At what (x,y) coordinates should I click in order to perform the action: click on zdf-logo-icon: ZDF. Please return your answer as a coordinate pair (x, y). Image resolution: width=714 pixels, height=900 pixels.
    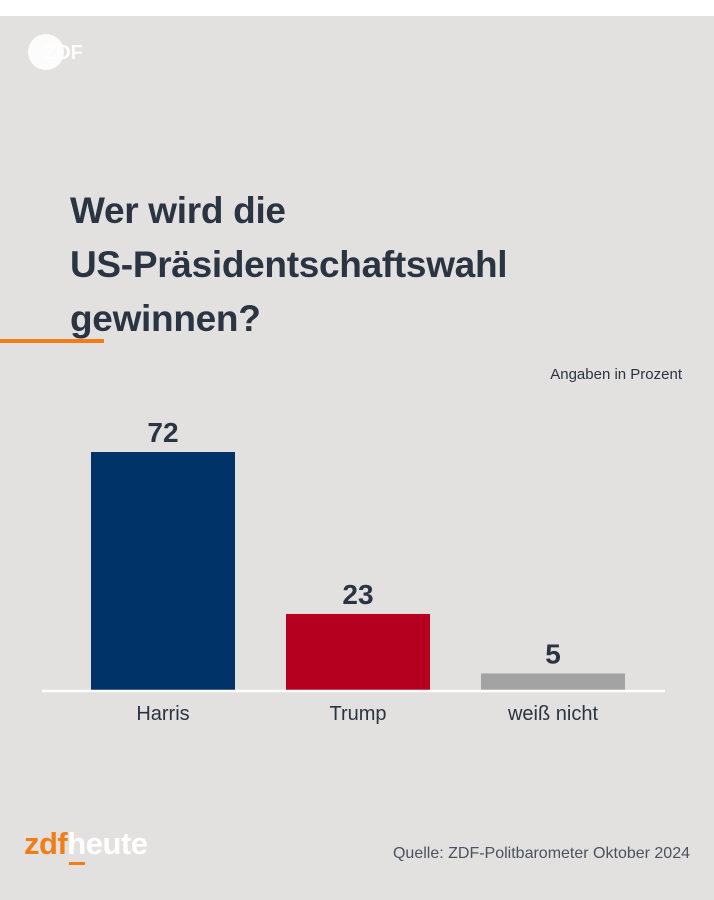
    Looking at the image, I should click on (55, 52).